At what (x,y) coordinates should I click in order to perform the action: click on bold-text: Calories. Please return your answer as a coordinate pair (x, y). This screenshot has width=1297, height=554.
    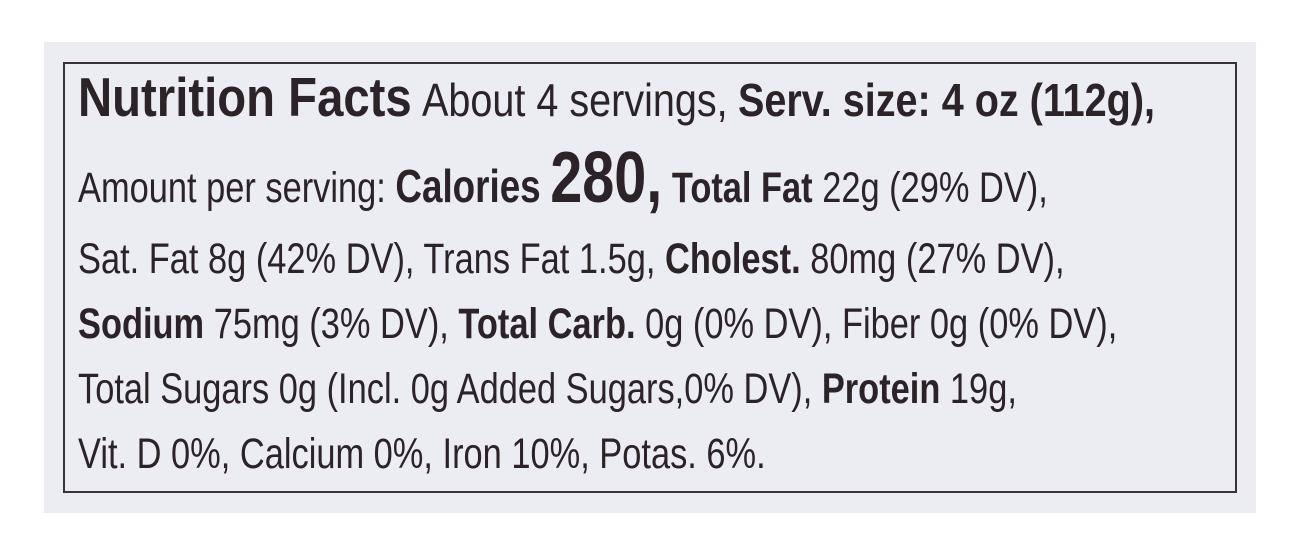
    Looking at the image, I should click on (468, 186).